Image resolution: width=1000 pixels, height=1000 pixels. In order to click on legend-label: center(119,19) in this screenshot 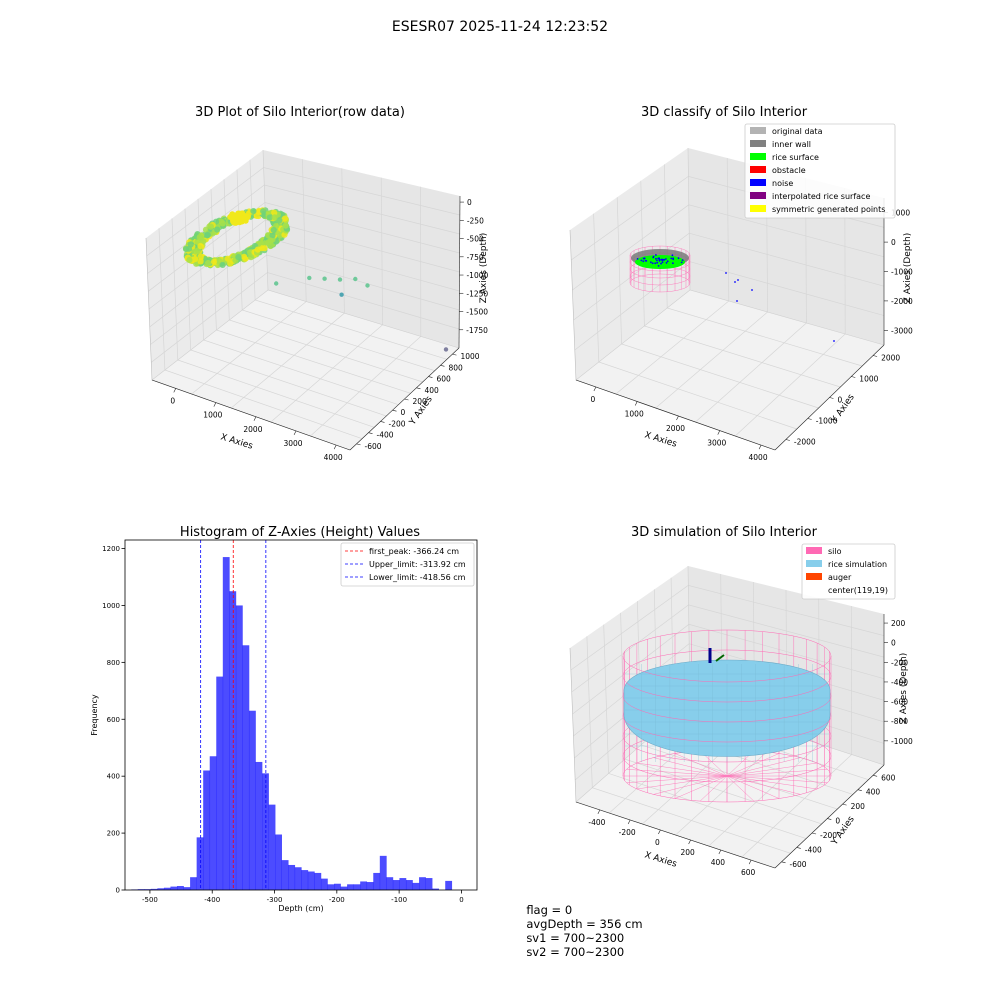, I will do `click(858, 590)`.